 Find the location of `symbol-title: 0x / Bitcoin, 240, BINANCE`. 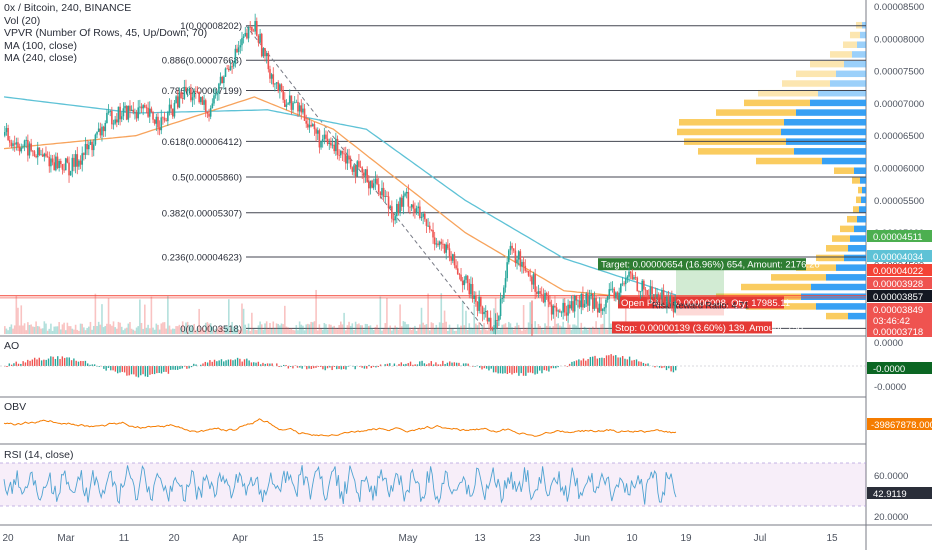

symbol-title: 0x / Bitcoin, 240, BINANCE is located at coordinates (68, 8).